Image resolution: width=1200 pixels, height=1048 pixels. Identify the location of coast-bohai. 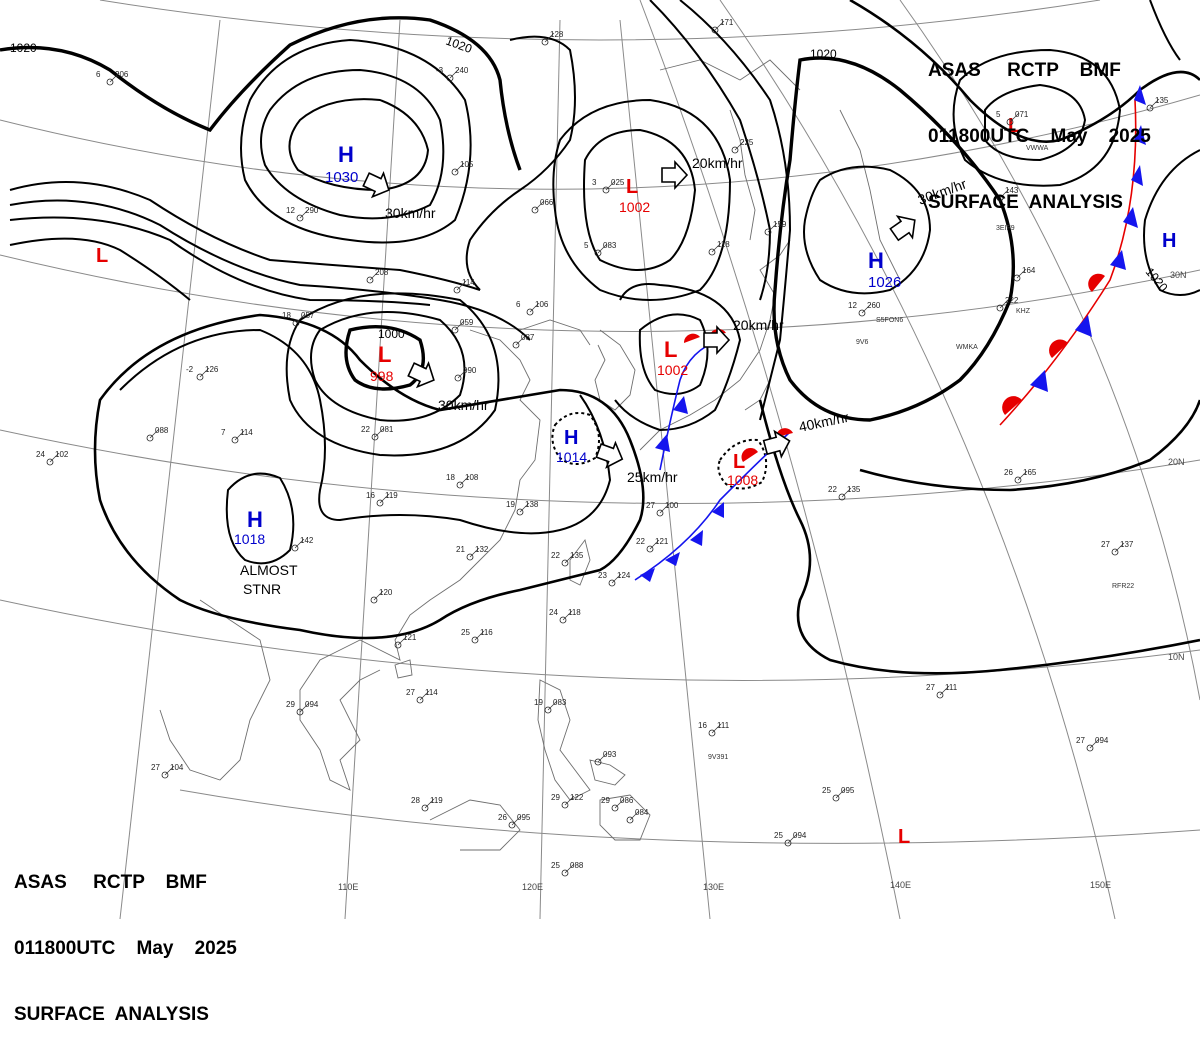
(555, 332).